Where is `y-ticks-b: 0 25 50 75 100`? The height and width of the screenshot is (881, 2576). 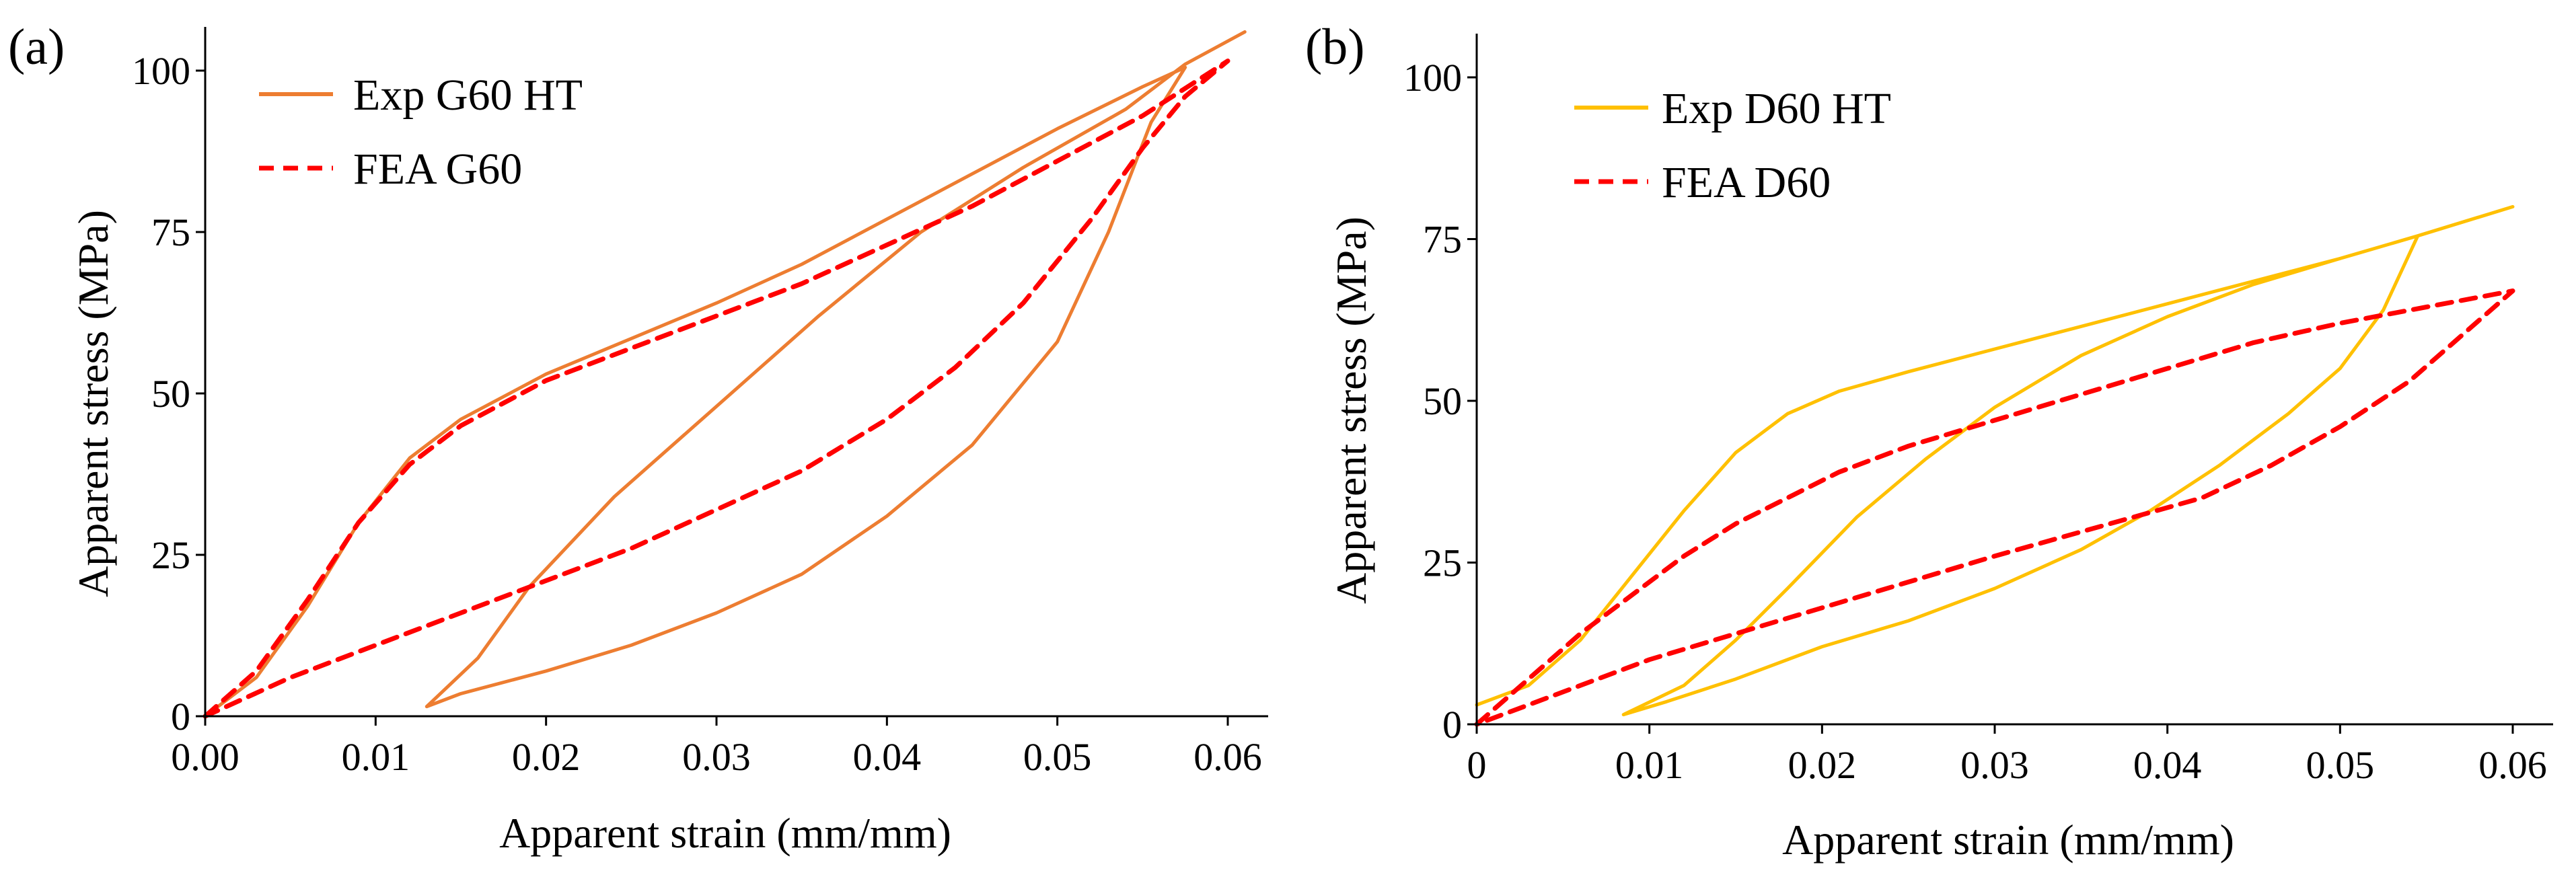
y-ticks-b: 0 25 50 75 100 is located at coordinates (1440, 401).